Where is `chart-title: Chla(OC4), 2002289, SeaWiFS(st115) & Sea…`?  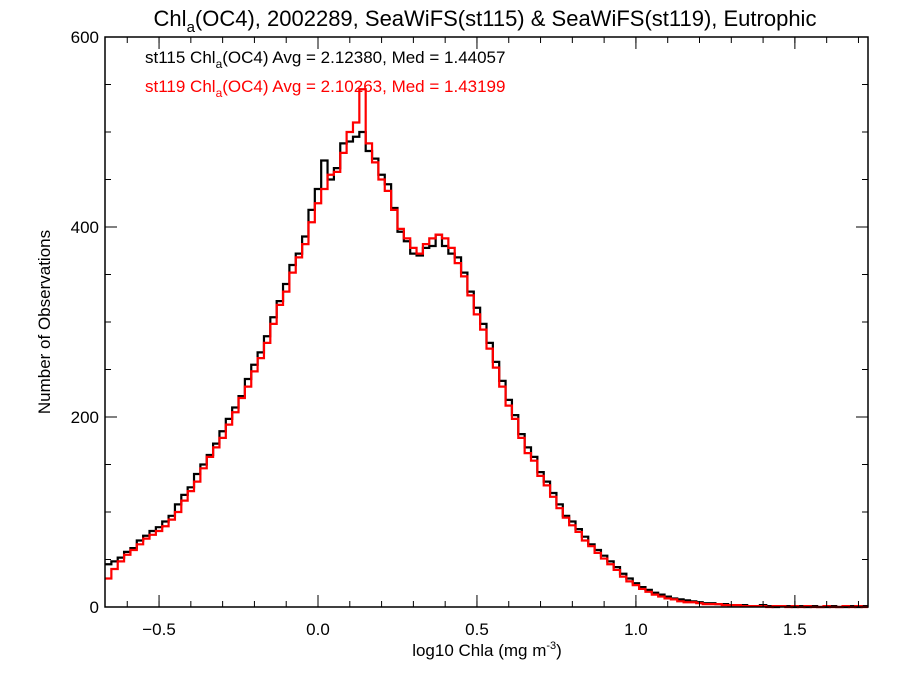
chart-title: Chla(OC4), 2002289, SeaWiFS(st115) & Sea… is located at coordinates (485, 21).